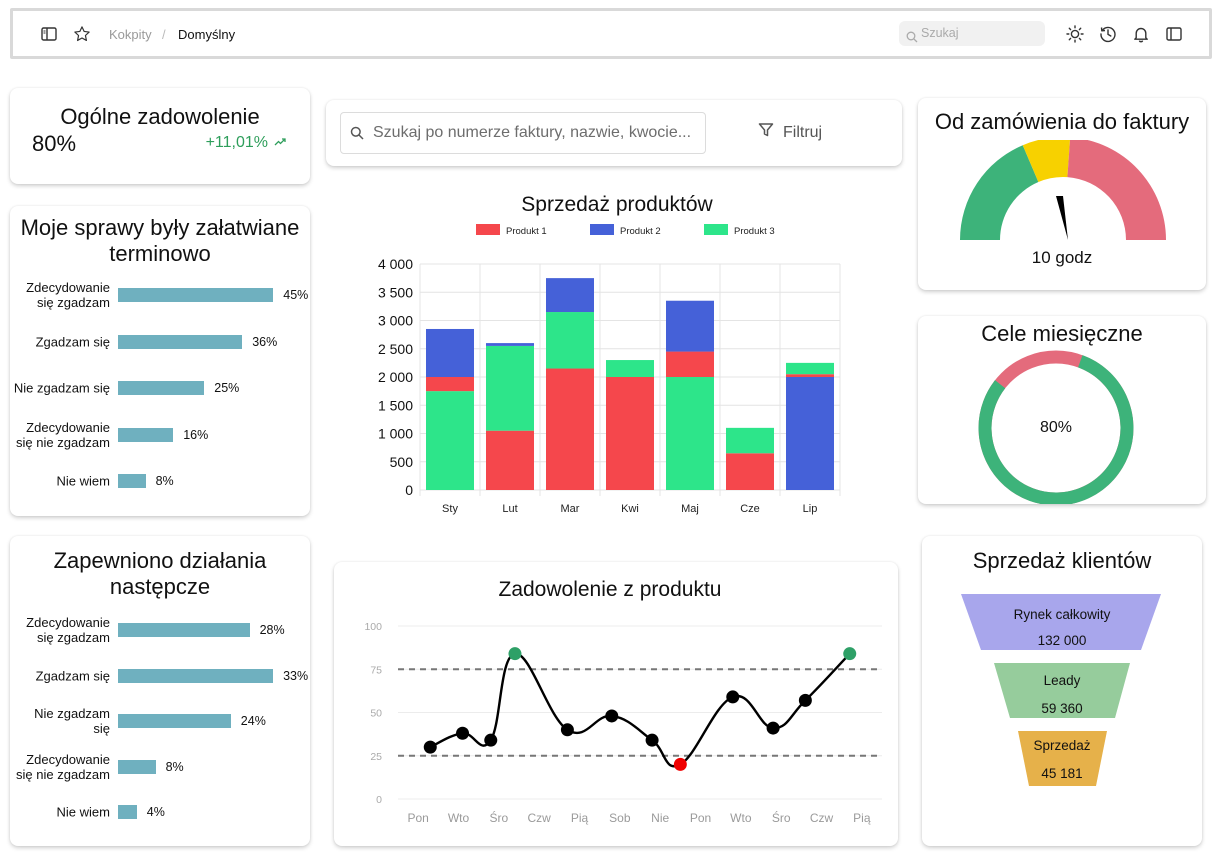 The image size is (1216, 864). Describe the element at coordinates (940, 33) in the screenshot. I see `global-search-placeholder: Szukaj` at that location.